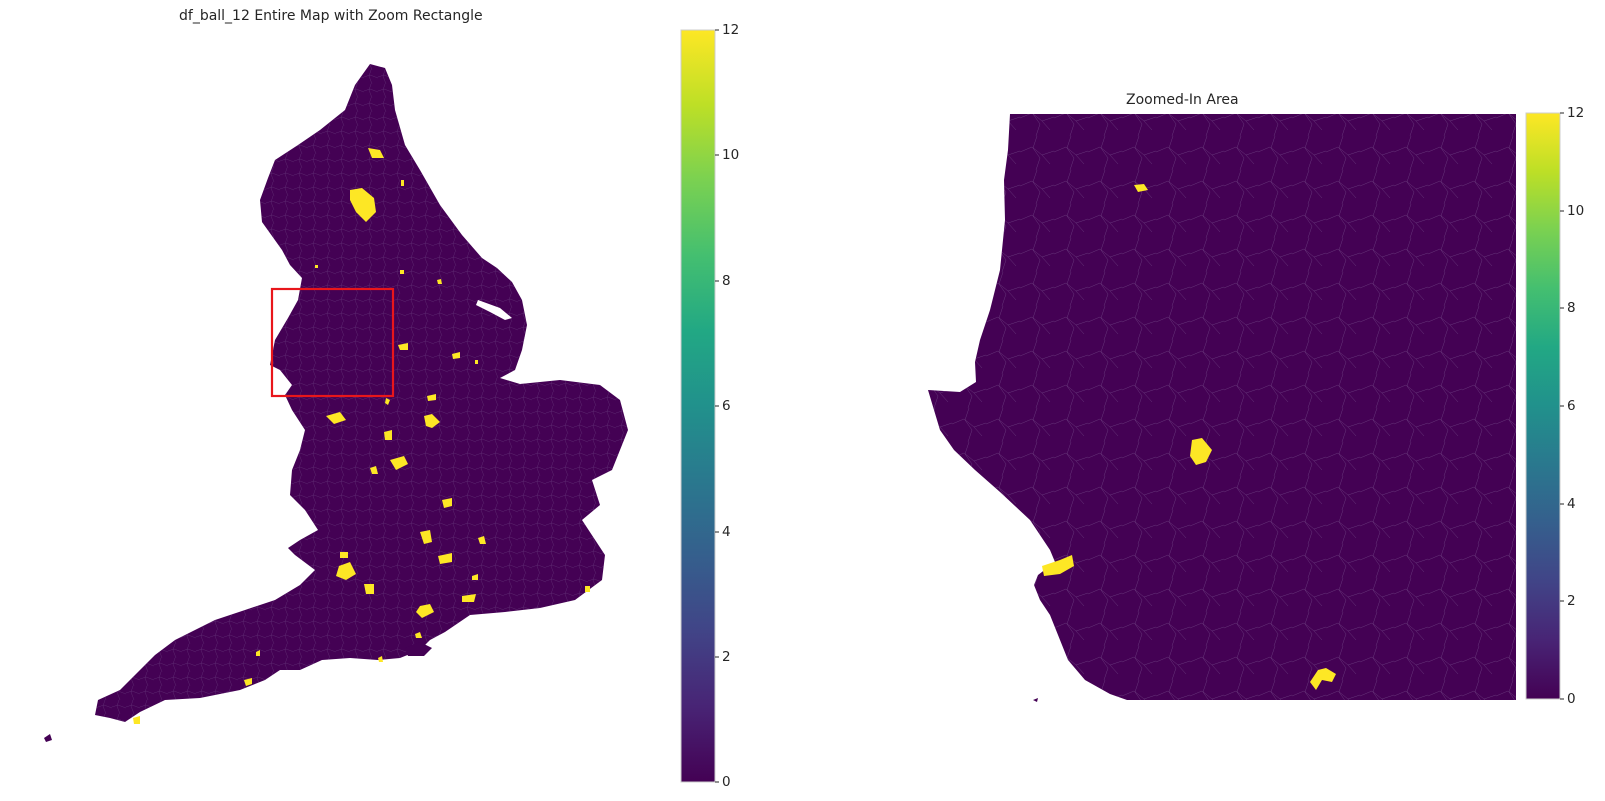 The image size is (1605, 801). What do you see at coordinates (1543, 406) in the screenshot?
I see `right-colorbar` at bounding box center [1543, 406].